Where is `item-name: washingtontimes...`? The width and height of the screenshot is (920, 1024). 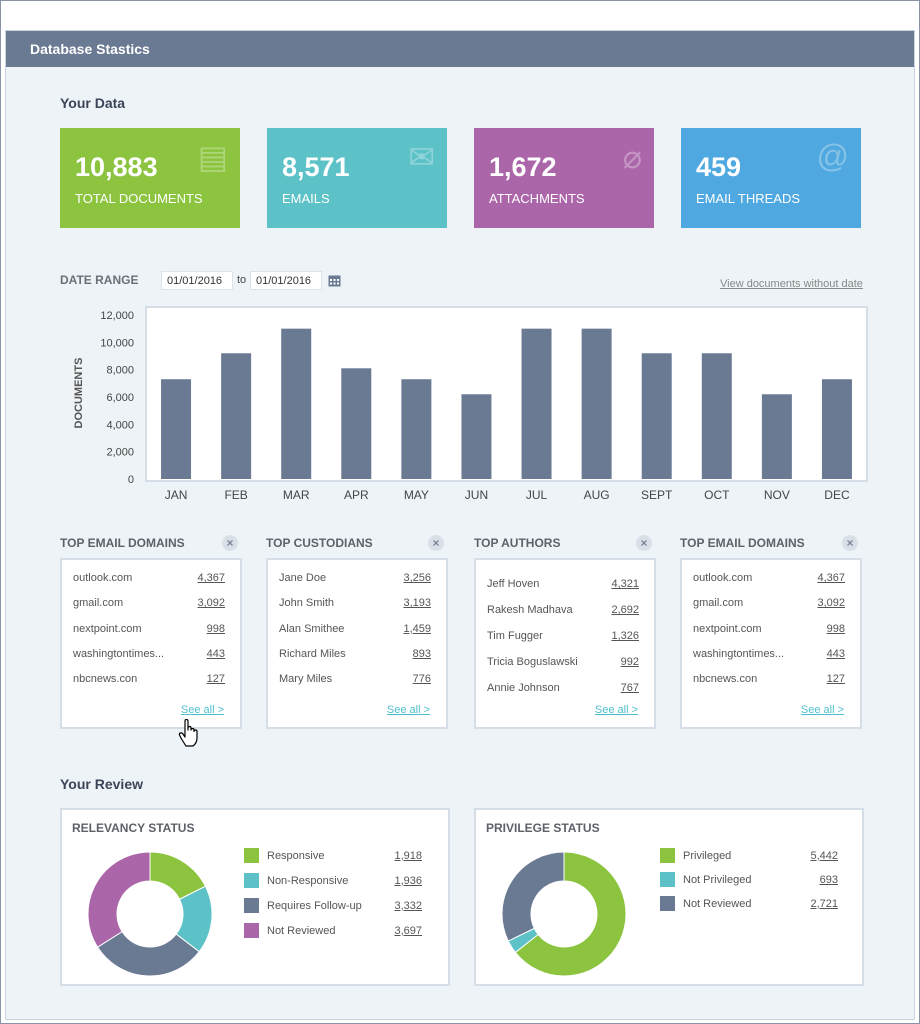
item-name: washingtontimes... is located at coordinates (739, 653).